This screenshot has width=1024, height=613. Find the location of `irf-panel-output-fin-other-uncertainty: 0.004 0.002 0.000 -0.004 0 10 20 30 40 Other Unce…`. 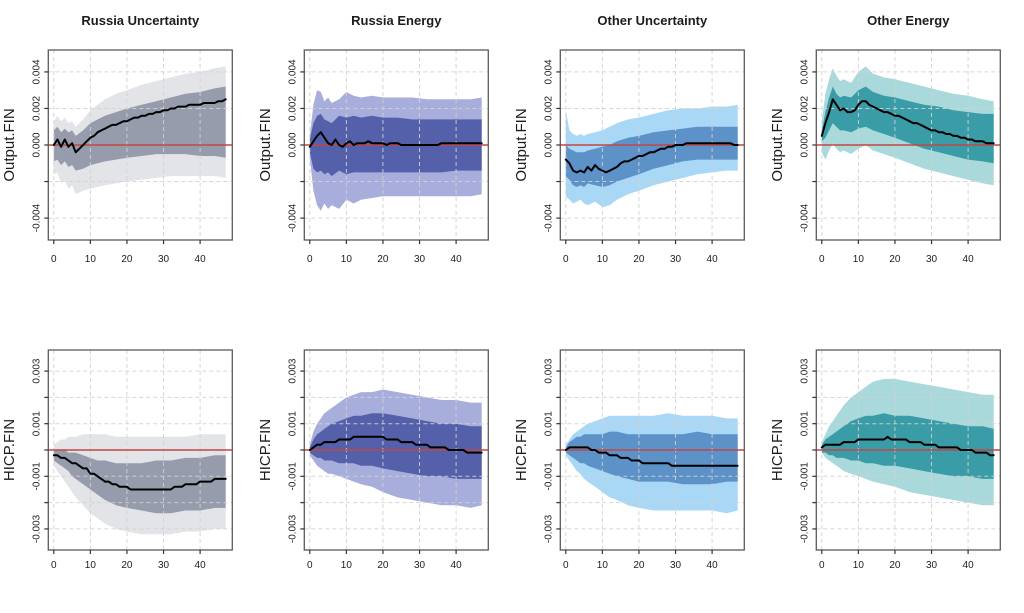

irf-panel-output-fin-other-uncertainty: 0.004 0.002 0.000 -0.004 0 10 20 30 40 Other Unce… is located at coordinates (640, 152).